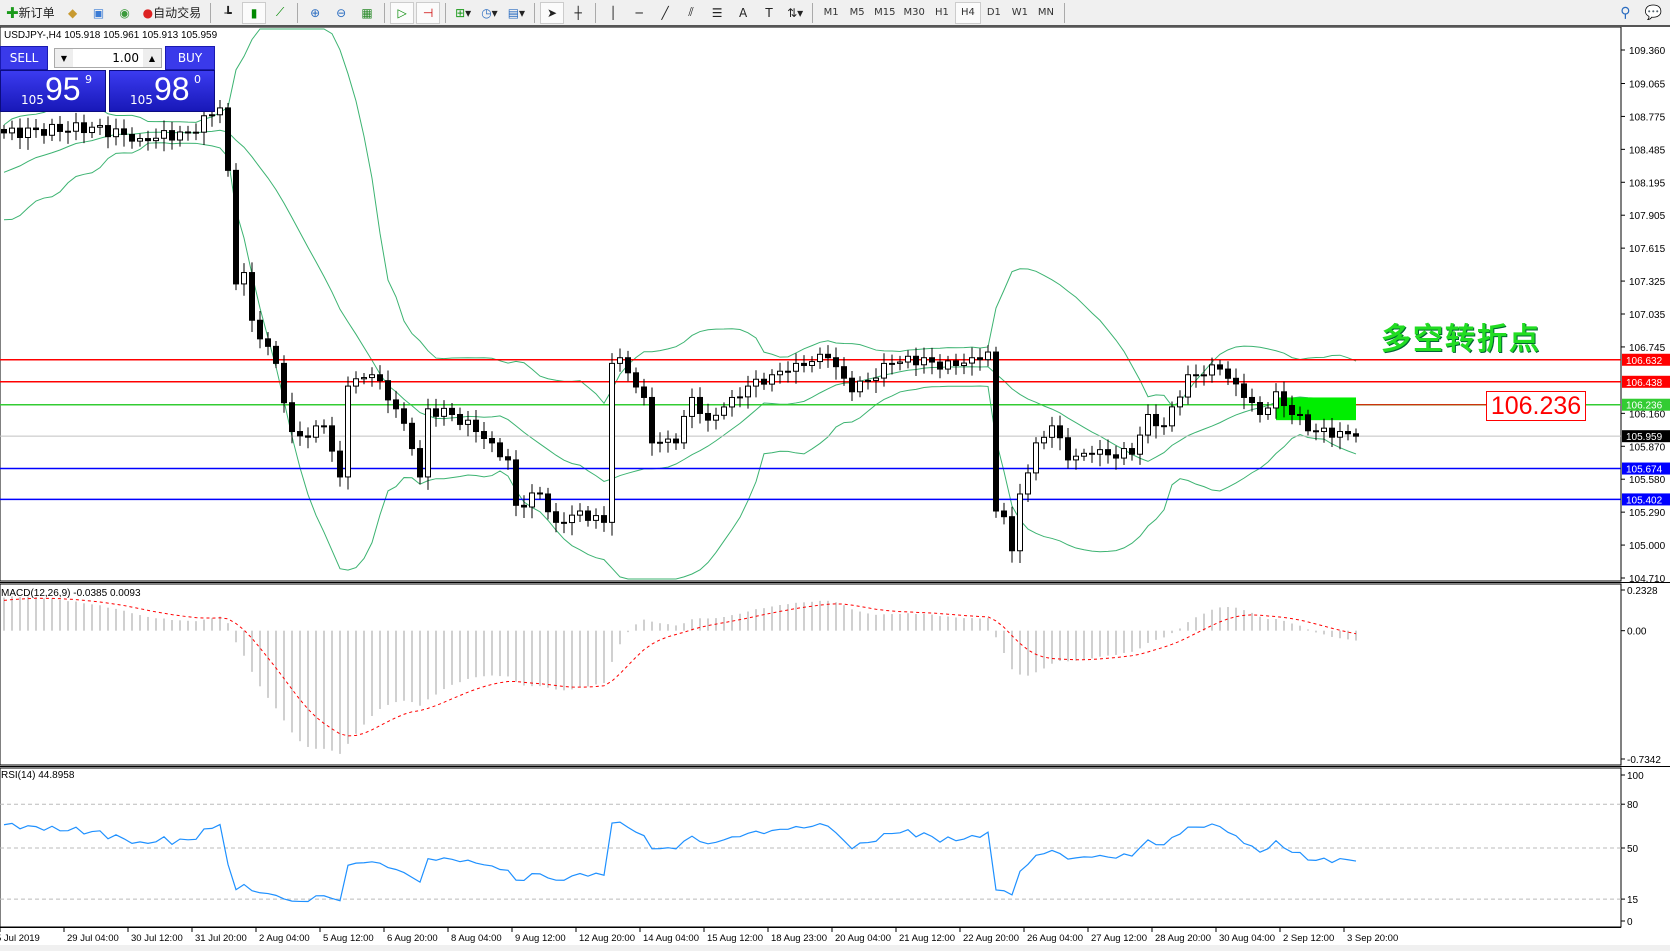  Describe the element at coordinates (280, 13) in the screenshot. I see `line-chart-button: ⟋` at that location.